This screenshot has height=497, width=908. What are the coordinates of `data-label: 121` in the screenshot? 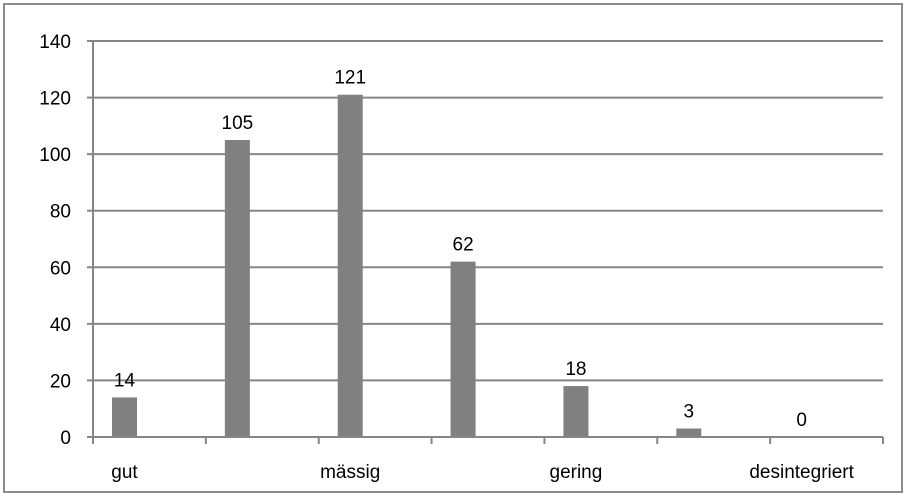 It's located at (350, 78).